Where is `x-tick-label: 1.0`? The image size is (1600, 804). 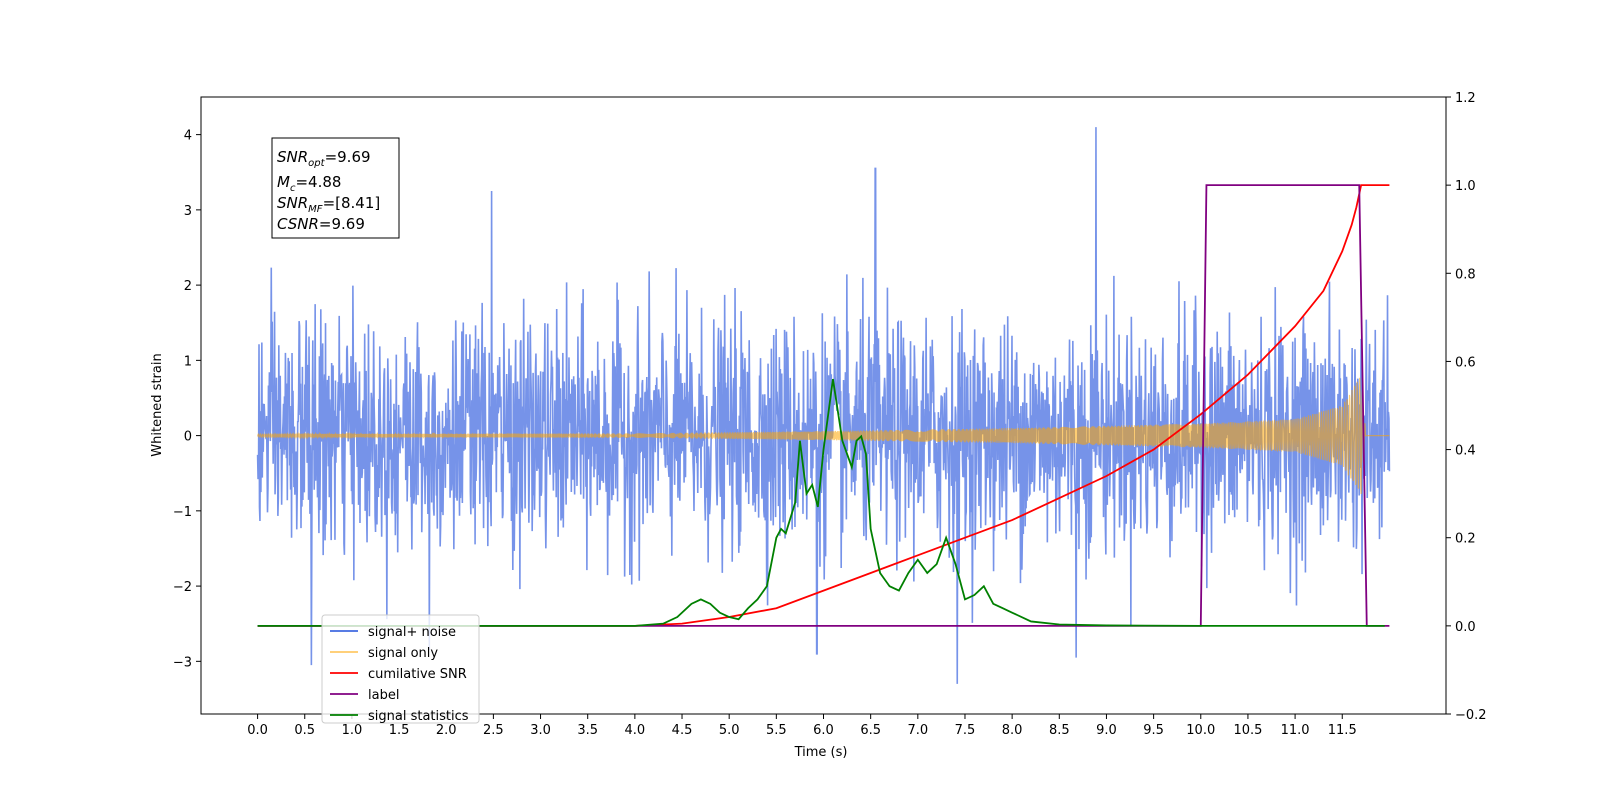
x-tick-label: 1.0 is located at coordinates (352, 730).